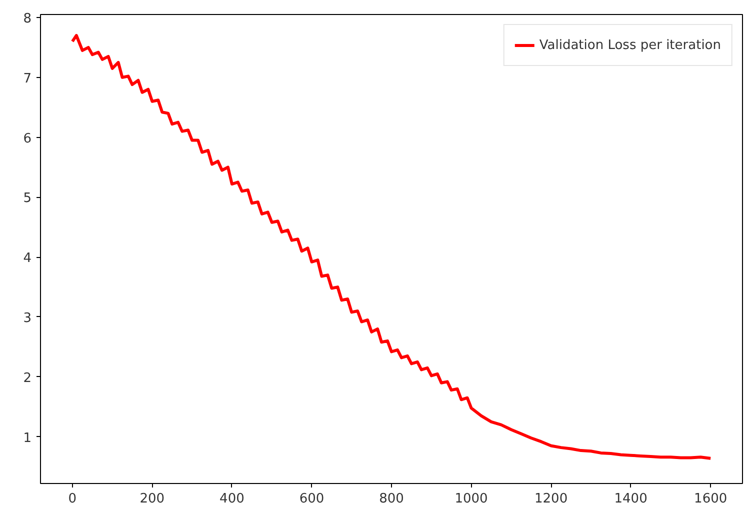 Image resolution: width=750 pixels, height=515 pixels. I want to click on y-tick-label: 8, so click(27, 18).